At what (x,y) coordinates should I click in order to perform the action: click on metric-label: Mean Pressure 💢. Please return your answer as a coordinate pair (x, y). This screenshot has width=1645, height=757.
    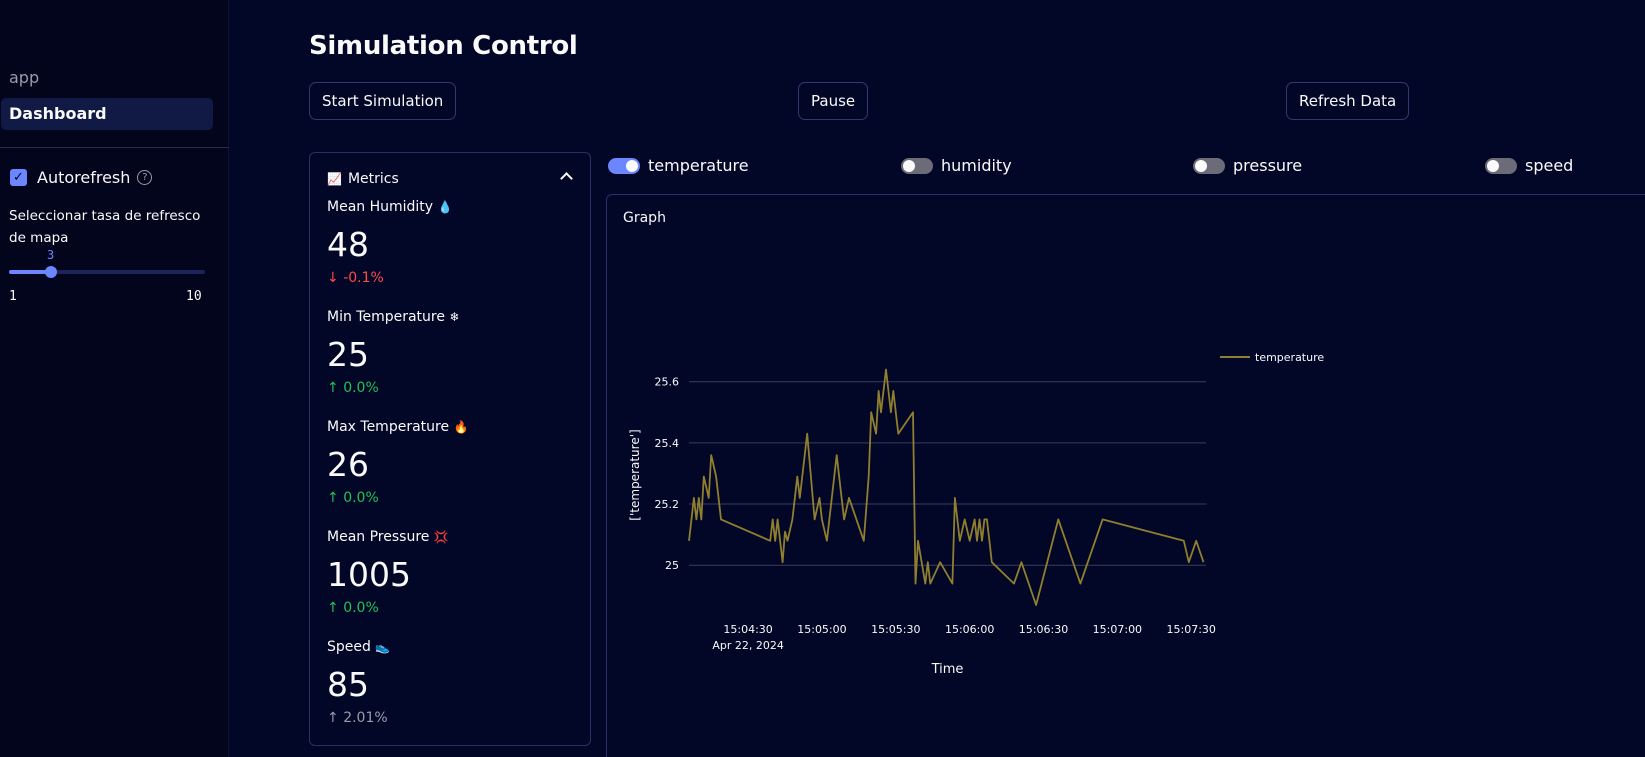
    Looking at the image, I should click on (388, 537).